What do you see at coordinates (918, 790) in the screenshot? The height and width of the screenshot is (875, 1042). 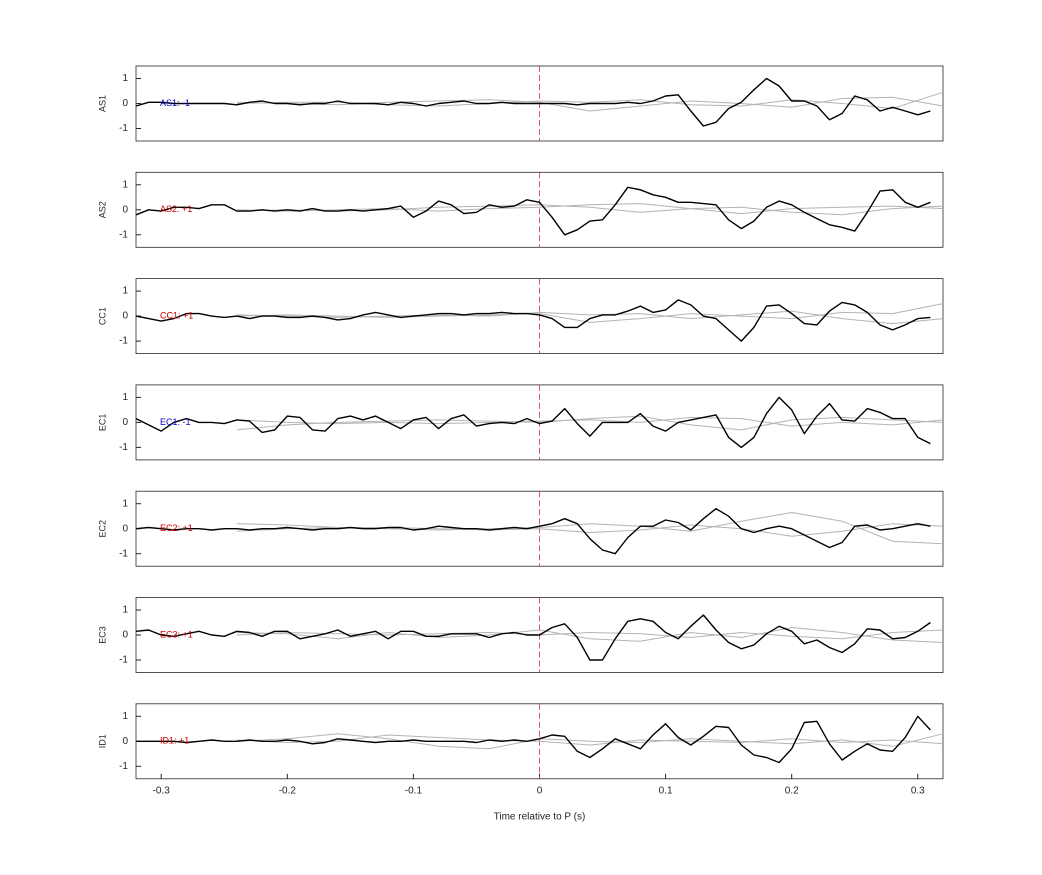 I see `x-tick-label: 0.3` at bounding box center [918, 790].